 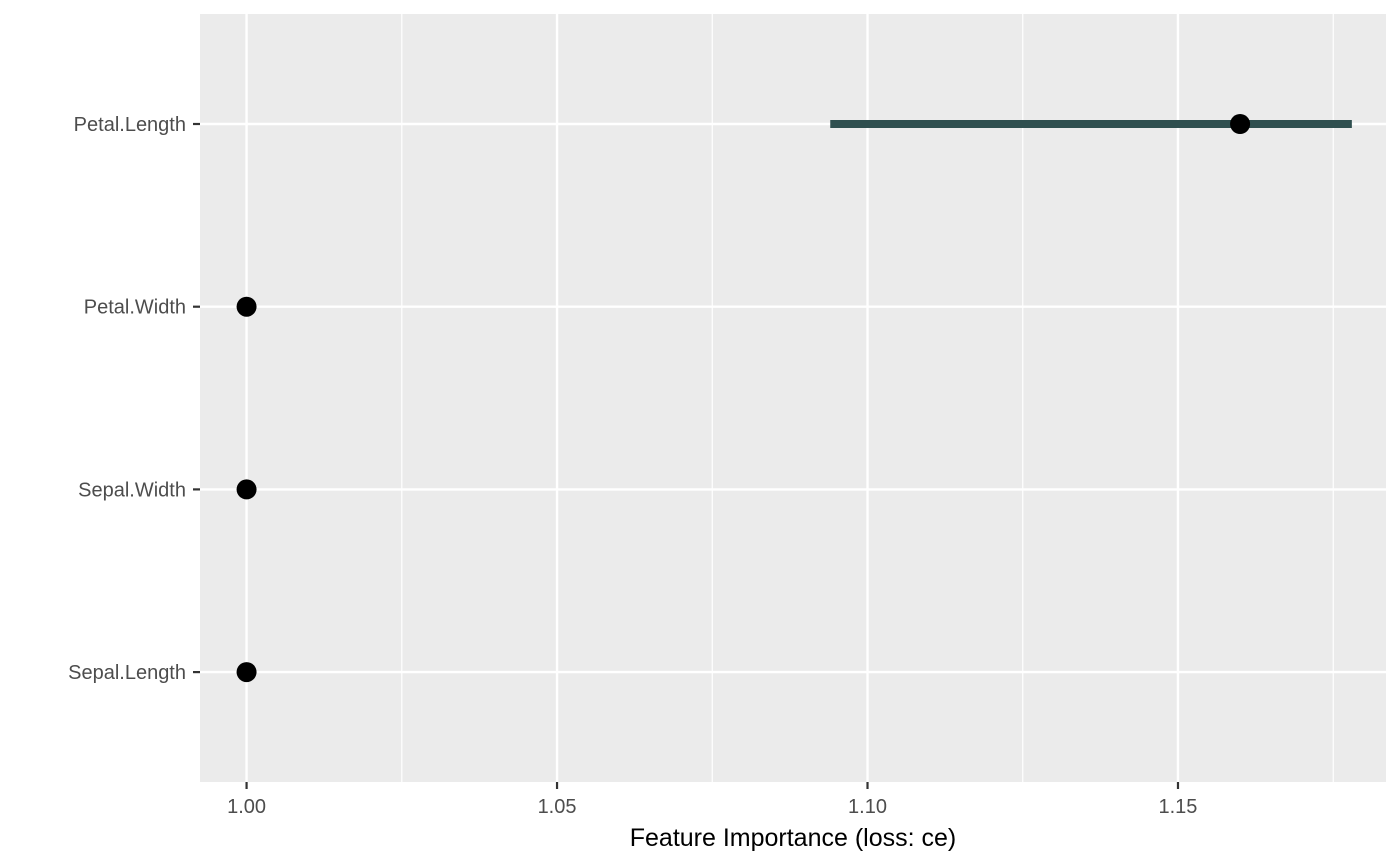 What do you see at coordinates (867, 807) in the screenshot?
I see `x-tick-label: 1.10` at bounding box center [867, 807].